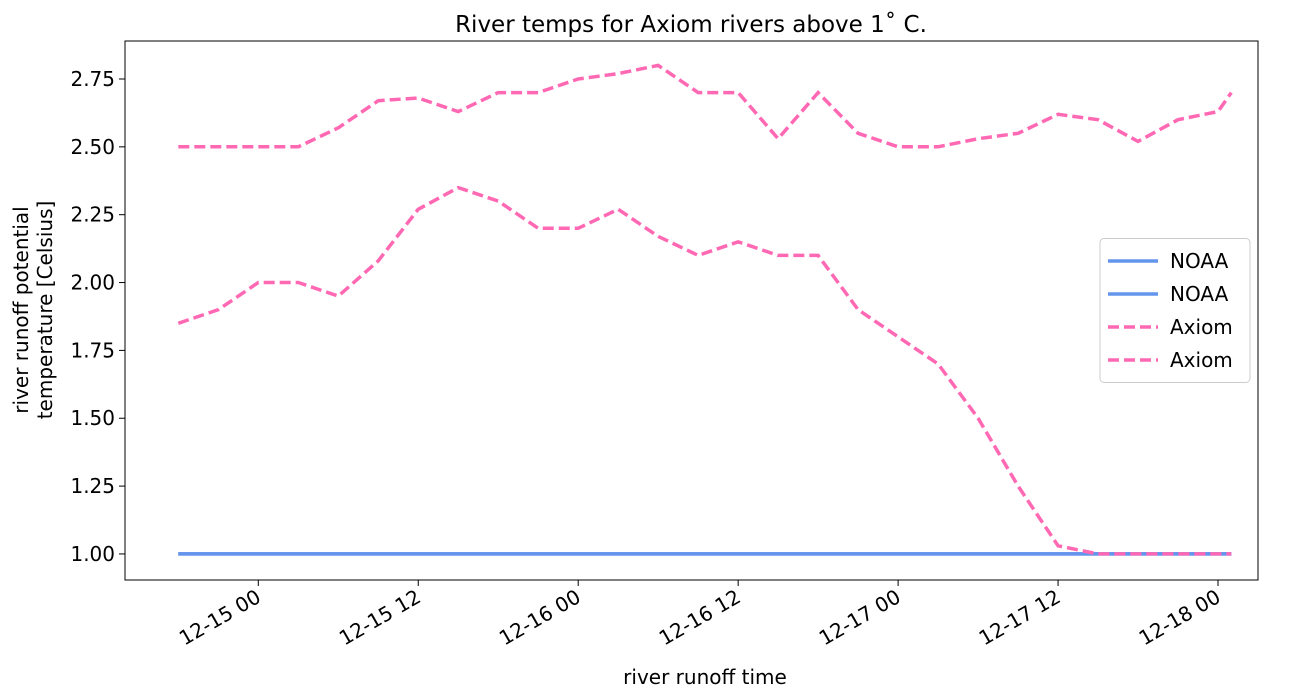  What do you see at coordinates (92, 554) in the screenshot?
I see `y-tick-label: 1.00` at bounding box center [92, 554].